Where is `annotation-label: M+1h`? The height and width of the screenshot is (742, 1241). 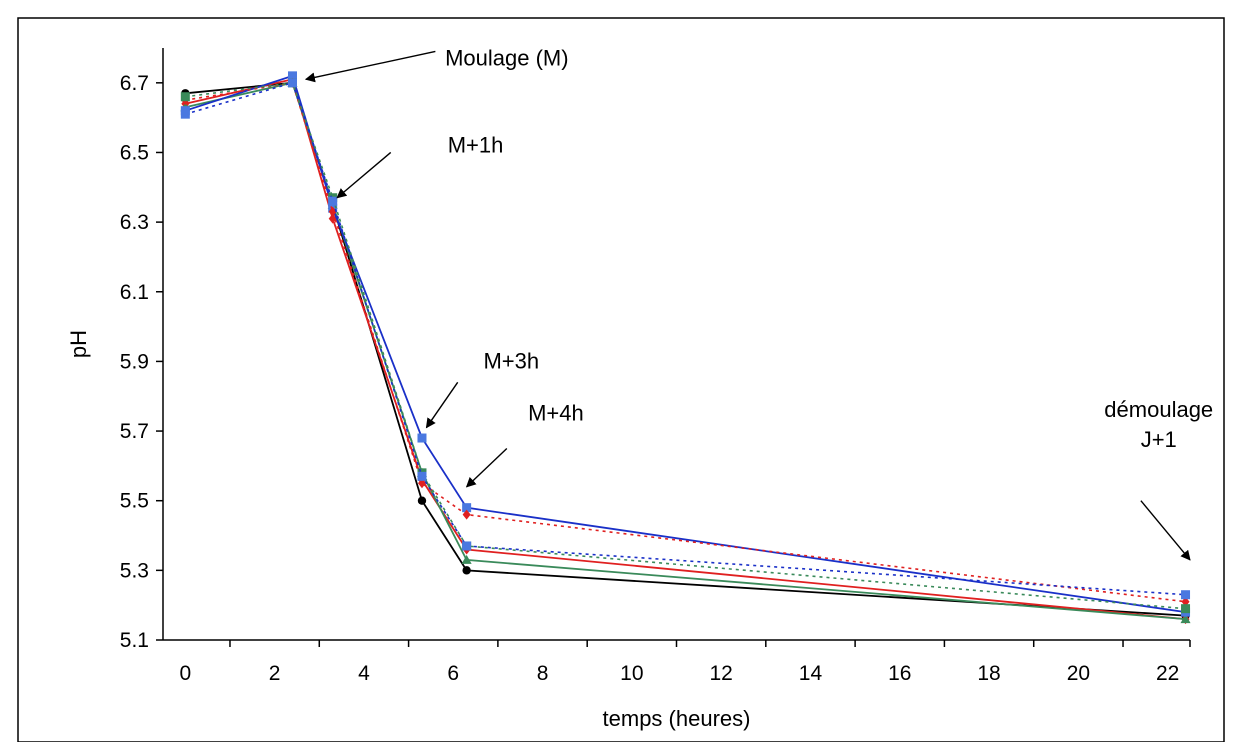 annotation-label: M+1h is located at coordinates (476, 144).